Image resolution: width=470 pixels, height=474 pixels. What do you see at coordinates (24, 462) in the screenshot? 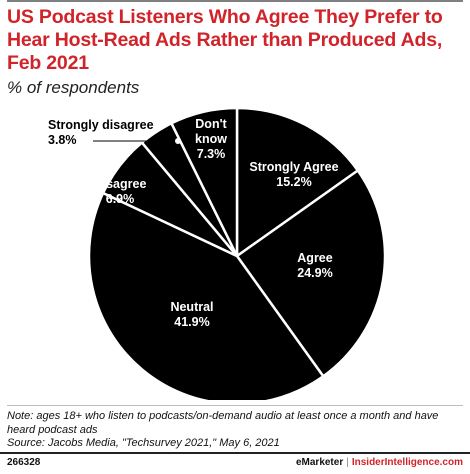
I see `chart-id: 266328` at bounding box center [24, 462].